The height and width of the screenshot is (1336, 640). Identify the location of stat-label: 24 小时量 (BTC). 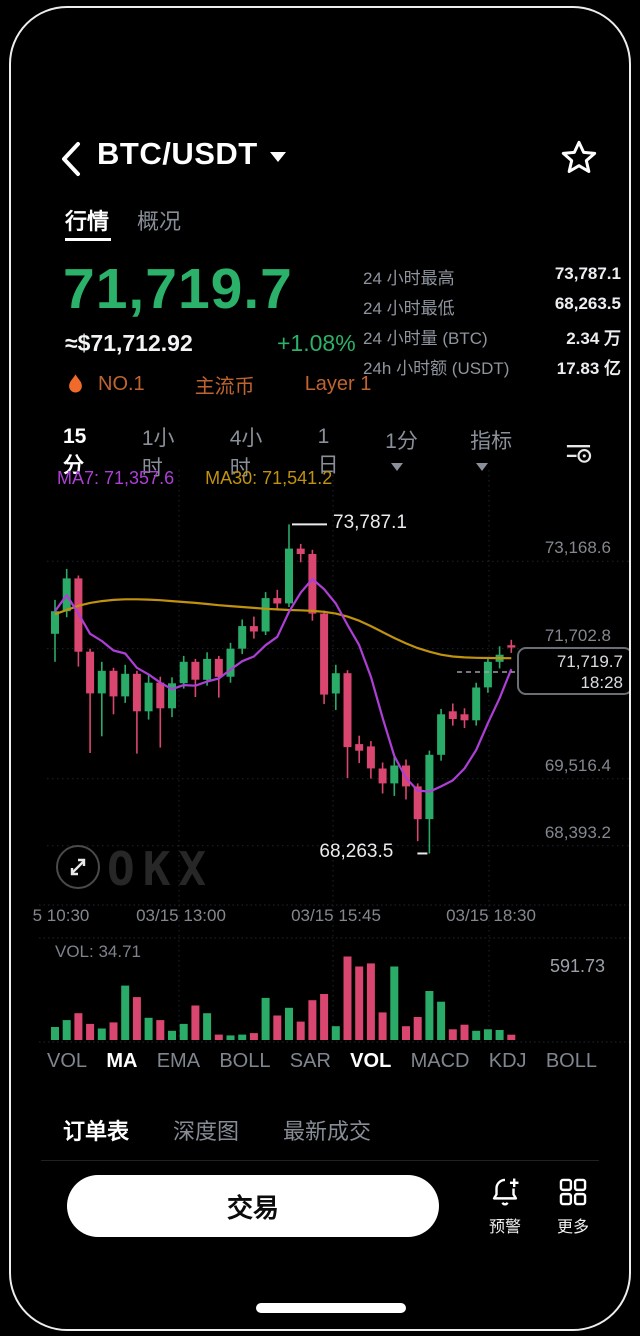
(425, 338).